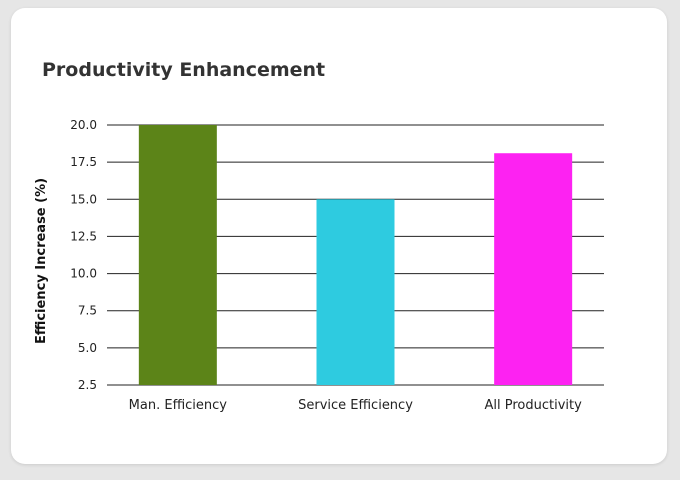 The height and width of the screenshot is (480, 680). What do you see at coordinates (83, 162) in the screenshot?
I see `y-tick-label: 17.5` at bounding box center [83, 162].